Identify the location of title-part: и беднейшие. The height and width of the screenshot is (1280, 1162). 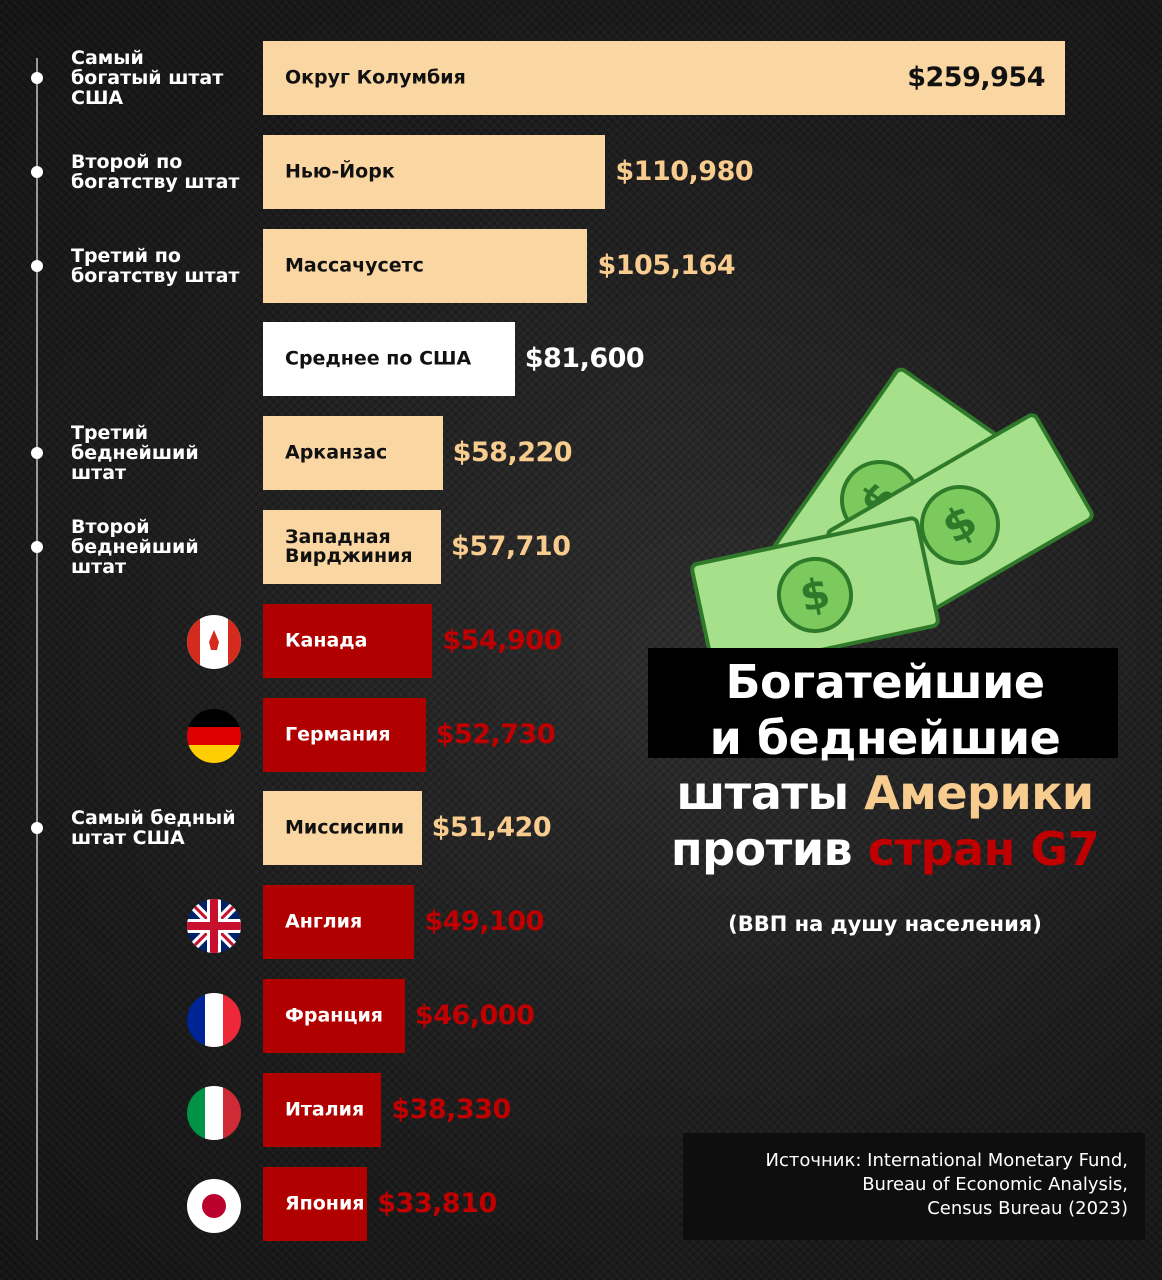
(885, 737).